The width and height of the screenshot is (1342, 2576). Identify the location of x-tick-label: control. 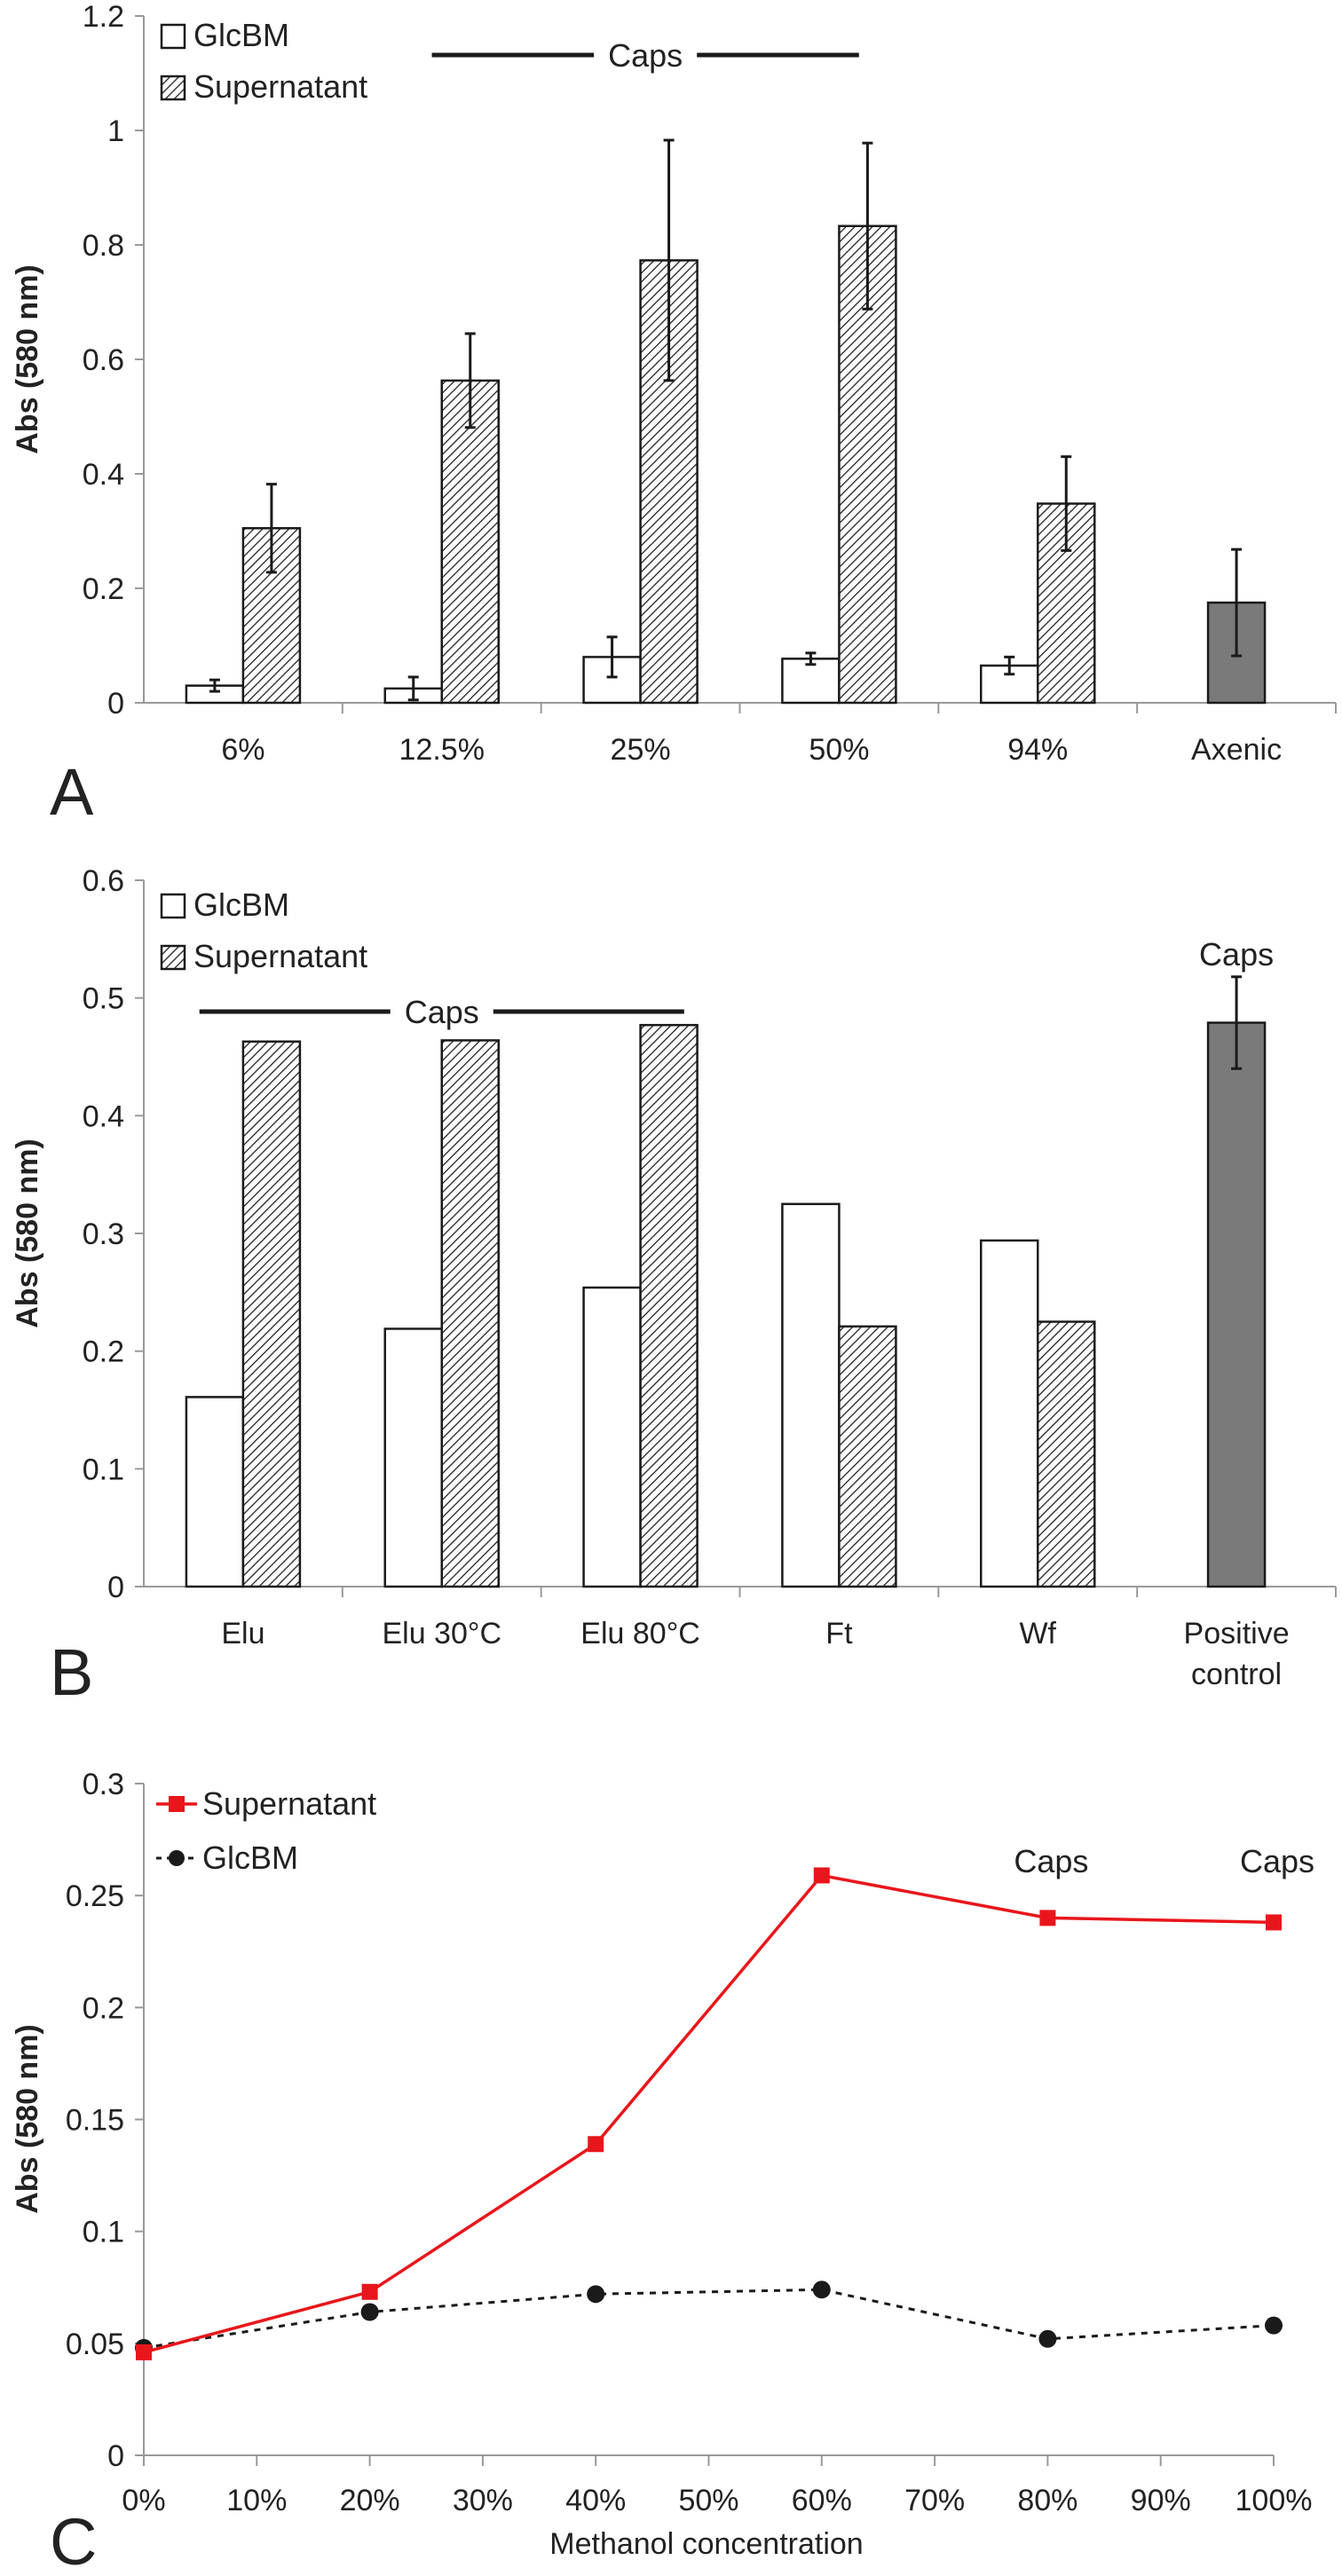
(1236, 1675).